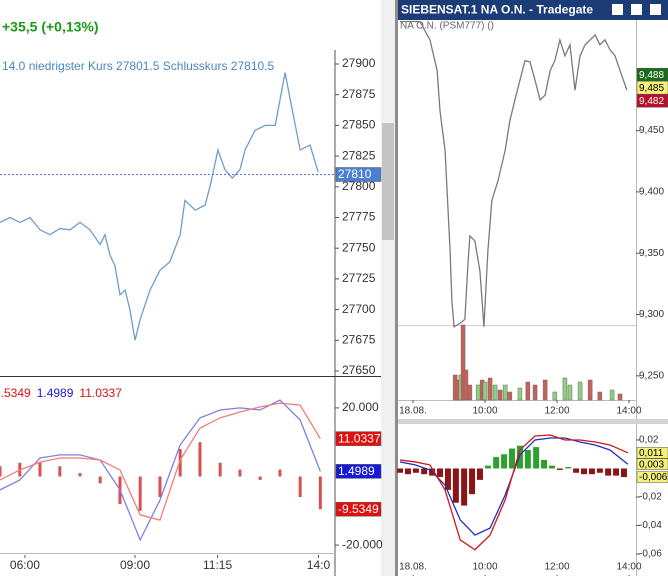  What do you see at coordinates (447, 26) in the screenshot?
I see `chart-subtitle: NA O.N. (PSM777) ()` at bounding box center [447, 26].